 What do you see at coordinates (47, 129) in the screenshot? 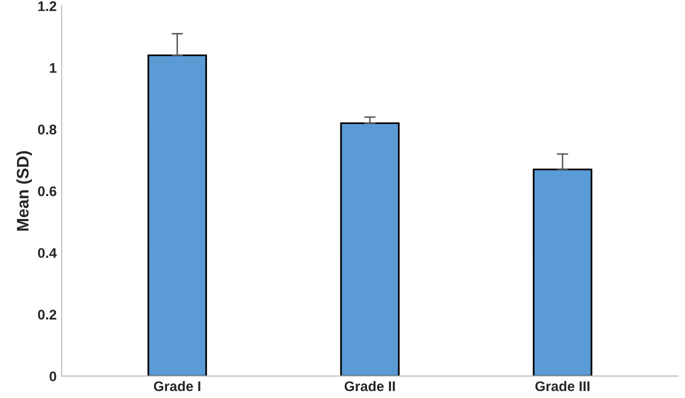
I see `y-tick-label: 0.8` at bounding box center [47, 129].